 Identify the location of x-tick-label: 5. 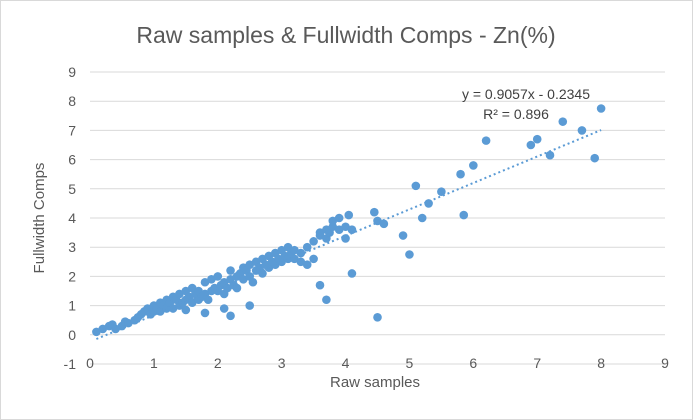
(410, 363).